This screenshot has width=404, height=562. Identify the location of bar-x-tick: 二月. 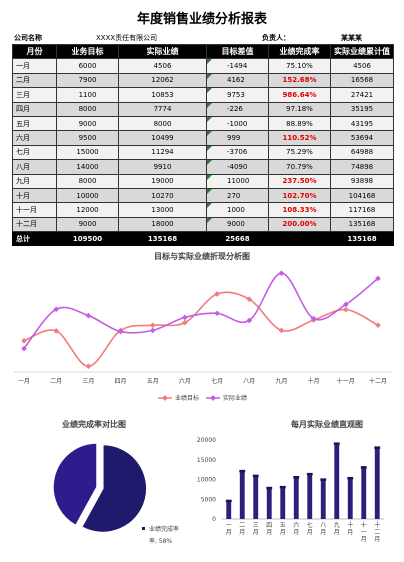
(242, 529).